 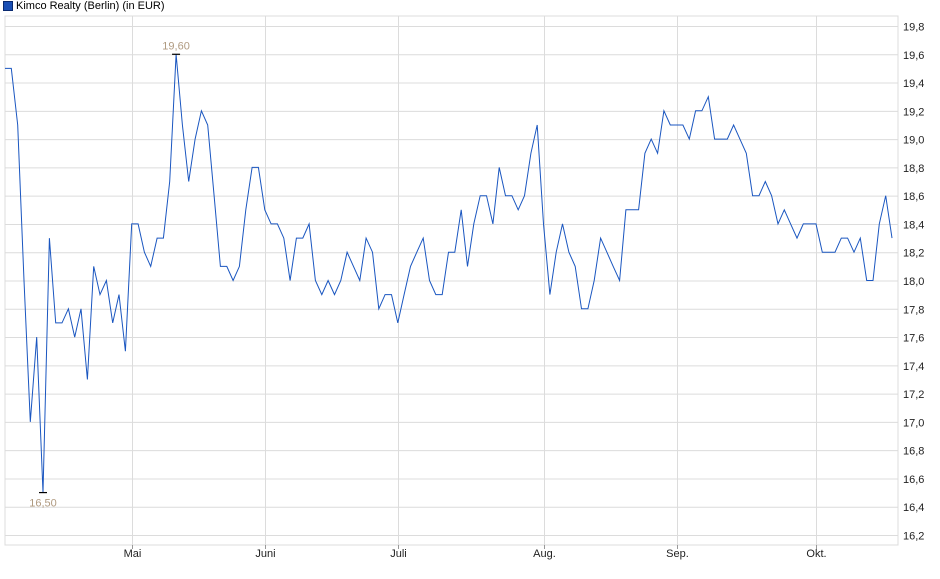 I want to click on annotation-low: 16,50, so click(x=43, y=504).